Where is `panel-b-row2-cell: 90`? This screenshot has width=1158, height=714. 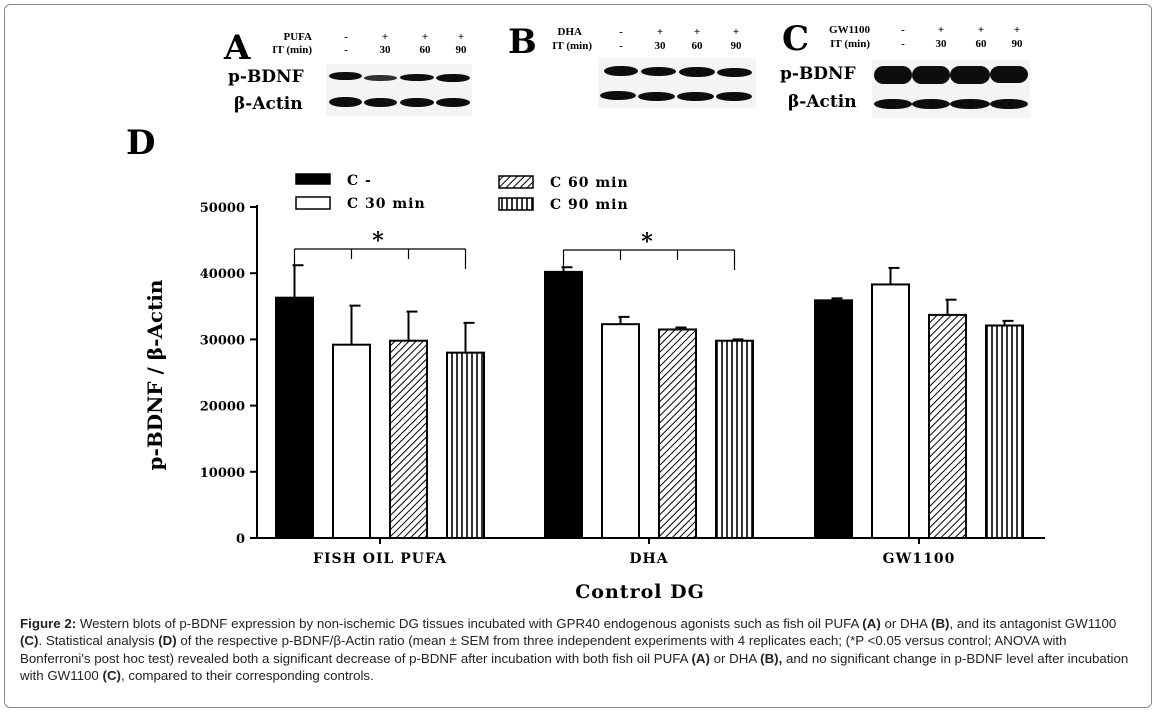 panel-b-row2-cell: 90 is located at coordinates (736, 46).